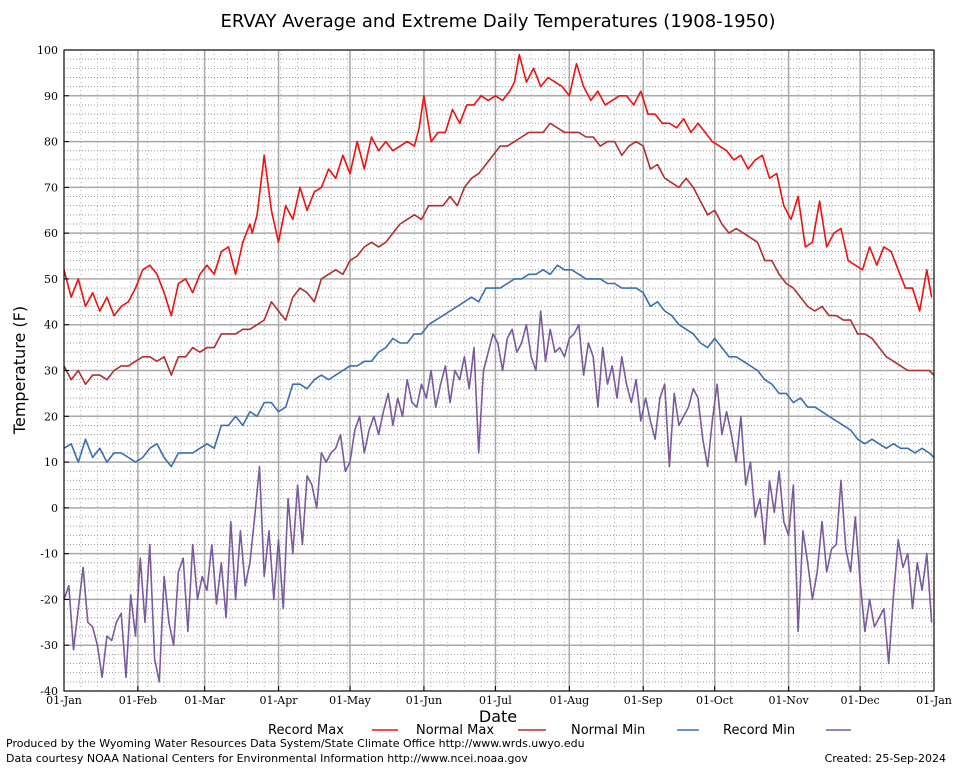 This screenshot has width=954, height=768. What do you see at coordinates (608, 730) in the screenshot?
I see `legend-label: Normal Min` at bounding box center [608, 730].